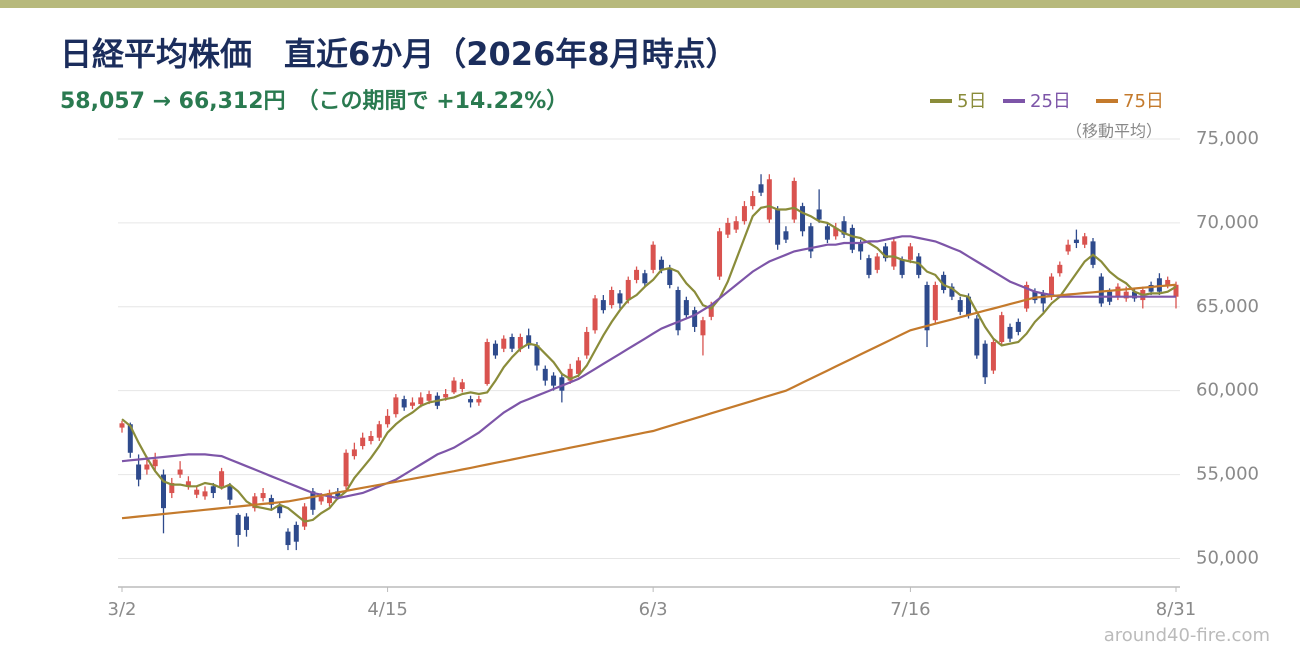 The height and width of the screenshot is (660, 1300). What do you see at coordinates (1187, 635) in the screenshot?
I see `watermark: around40-fire.com` at bounding box center [1187, 635].